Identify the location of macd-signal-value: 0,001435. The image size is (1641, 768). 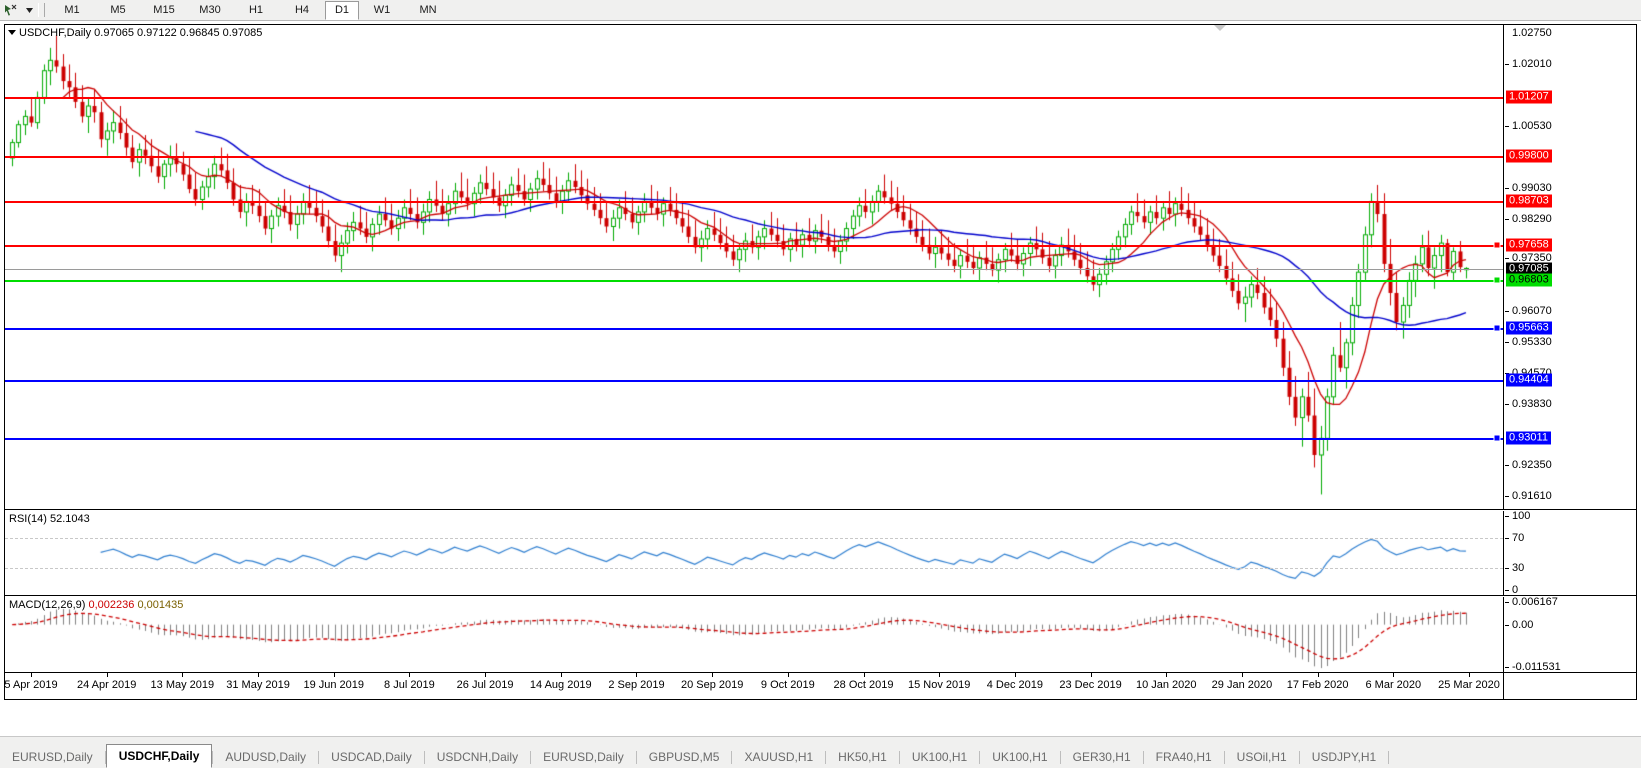
(160, 605).